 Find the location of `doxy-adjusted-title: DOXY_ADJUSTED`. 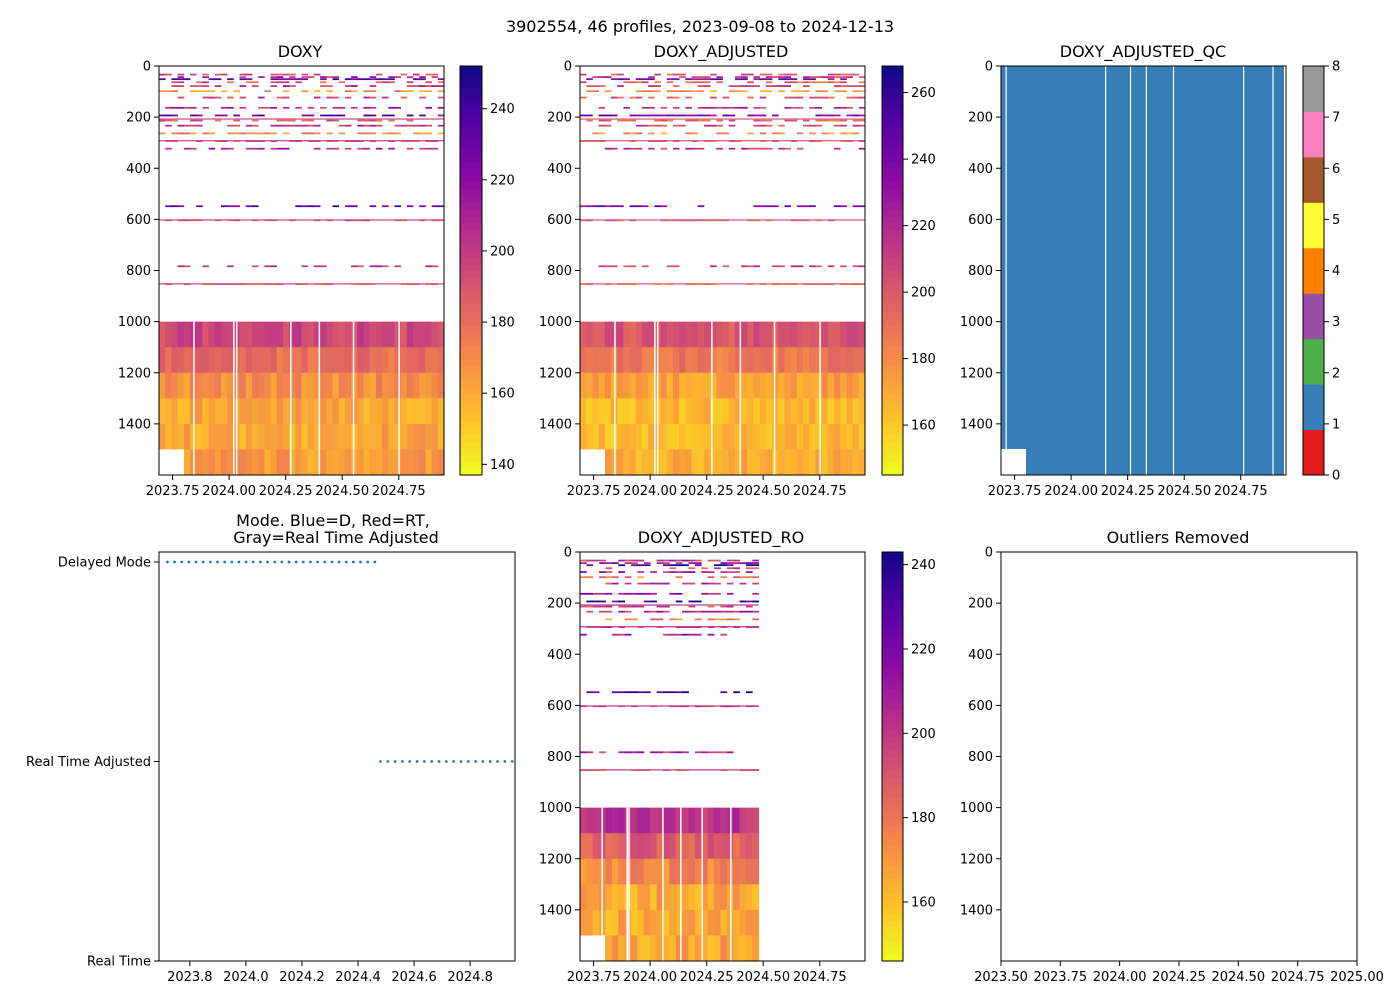

doxy-adjusted-title: DOXY_ADJUSTED is located at coordinates (721, 52).